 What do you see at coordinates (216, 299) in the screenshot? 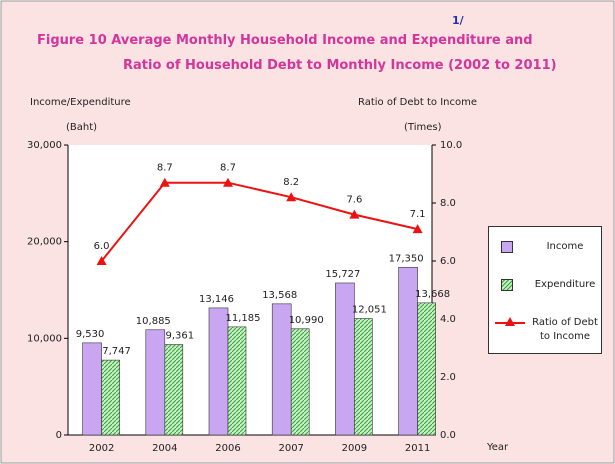
I see `data-label: 13,146` at bounding box center [216, 299].